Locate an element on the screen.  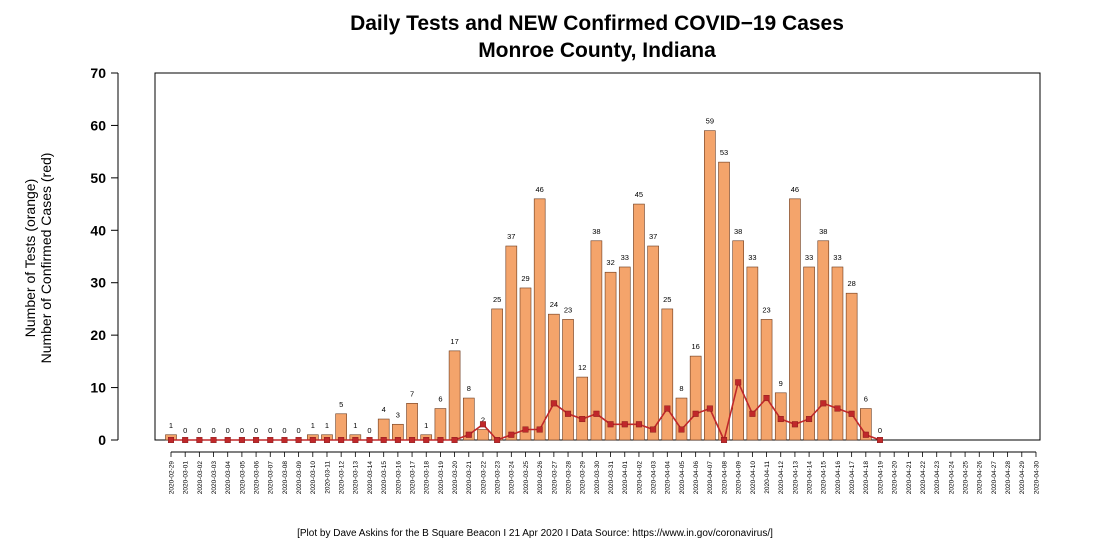
x-tick-label: 2020-04-27 is located at coordinates (994, 478).